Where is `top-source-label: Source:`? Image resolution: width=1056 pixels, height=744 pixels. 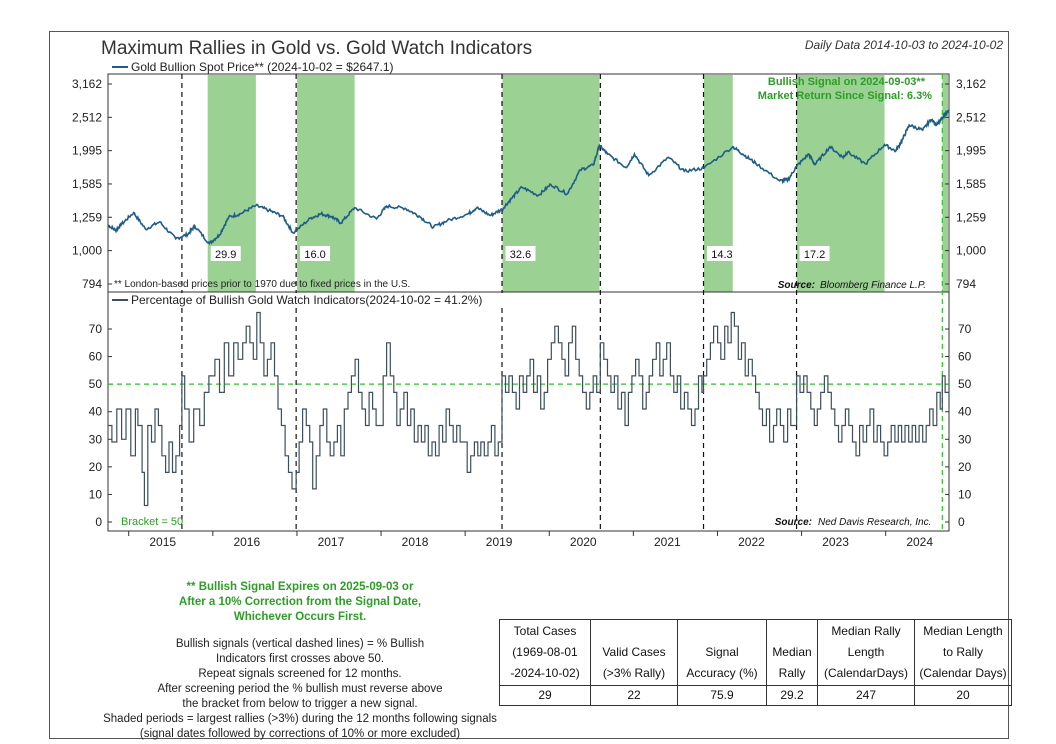
top-source-label: Source: is located at coordinates (796, 285).